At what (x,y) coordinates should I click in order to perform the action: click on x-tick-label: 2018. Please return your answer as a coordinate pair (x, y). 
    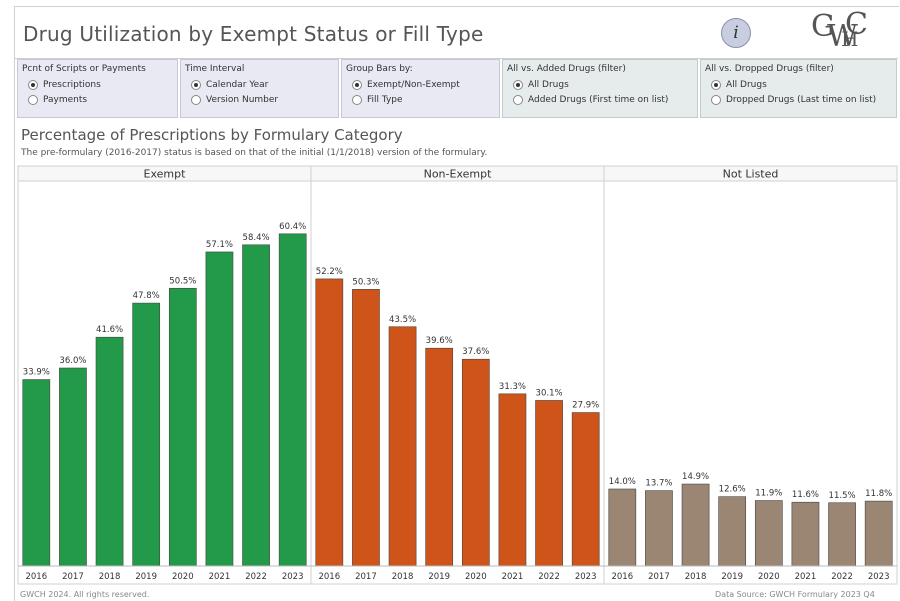
    Looking at the image, I should click on (110, 577).